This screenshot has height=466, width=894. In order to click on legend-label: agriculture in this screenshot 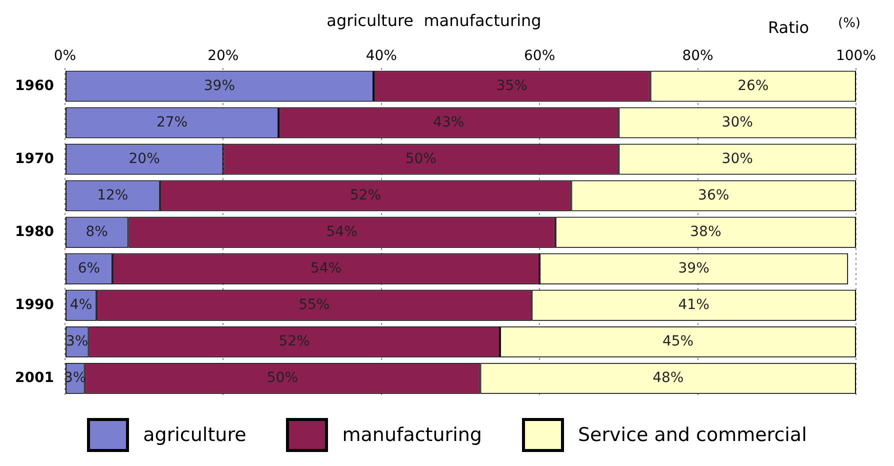, I will do `click(194, 435)`.